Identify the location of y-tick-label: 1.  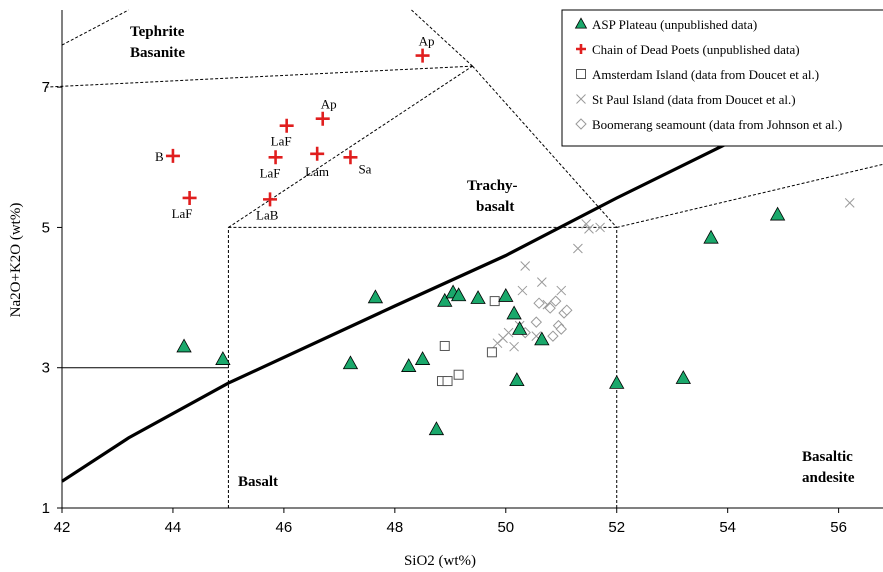
(46, 508).